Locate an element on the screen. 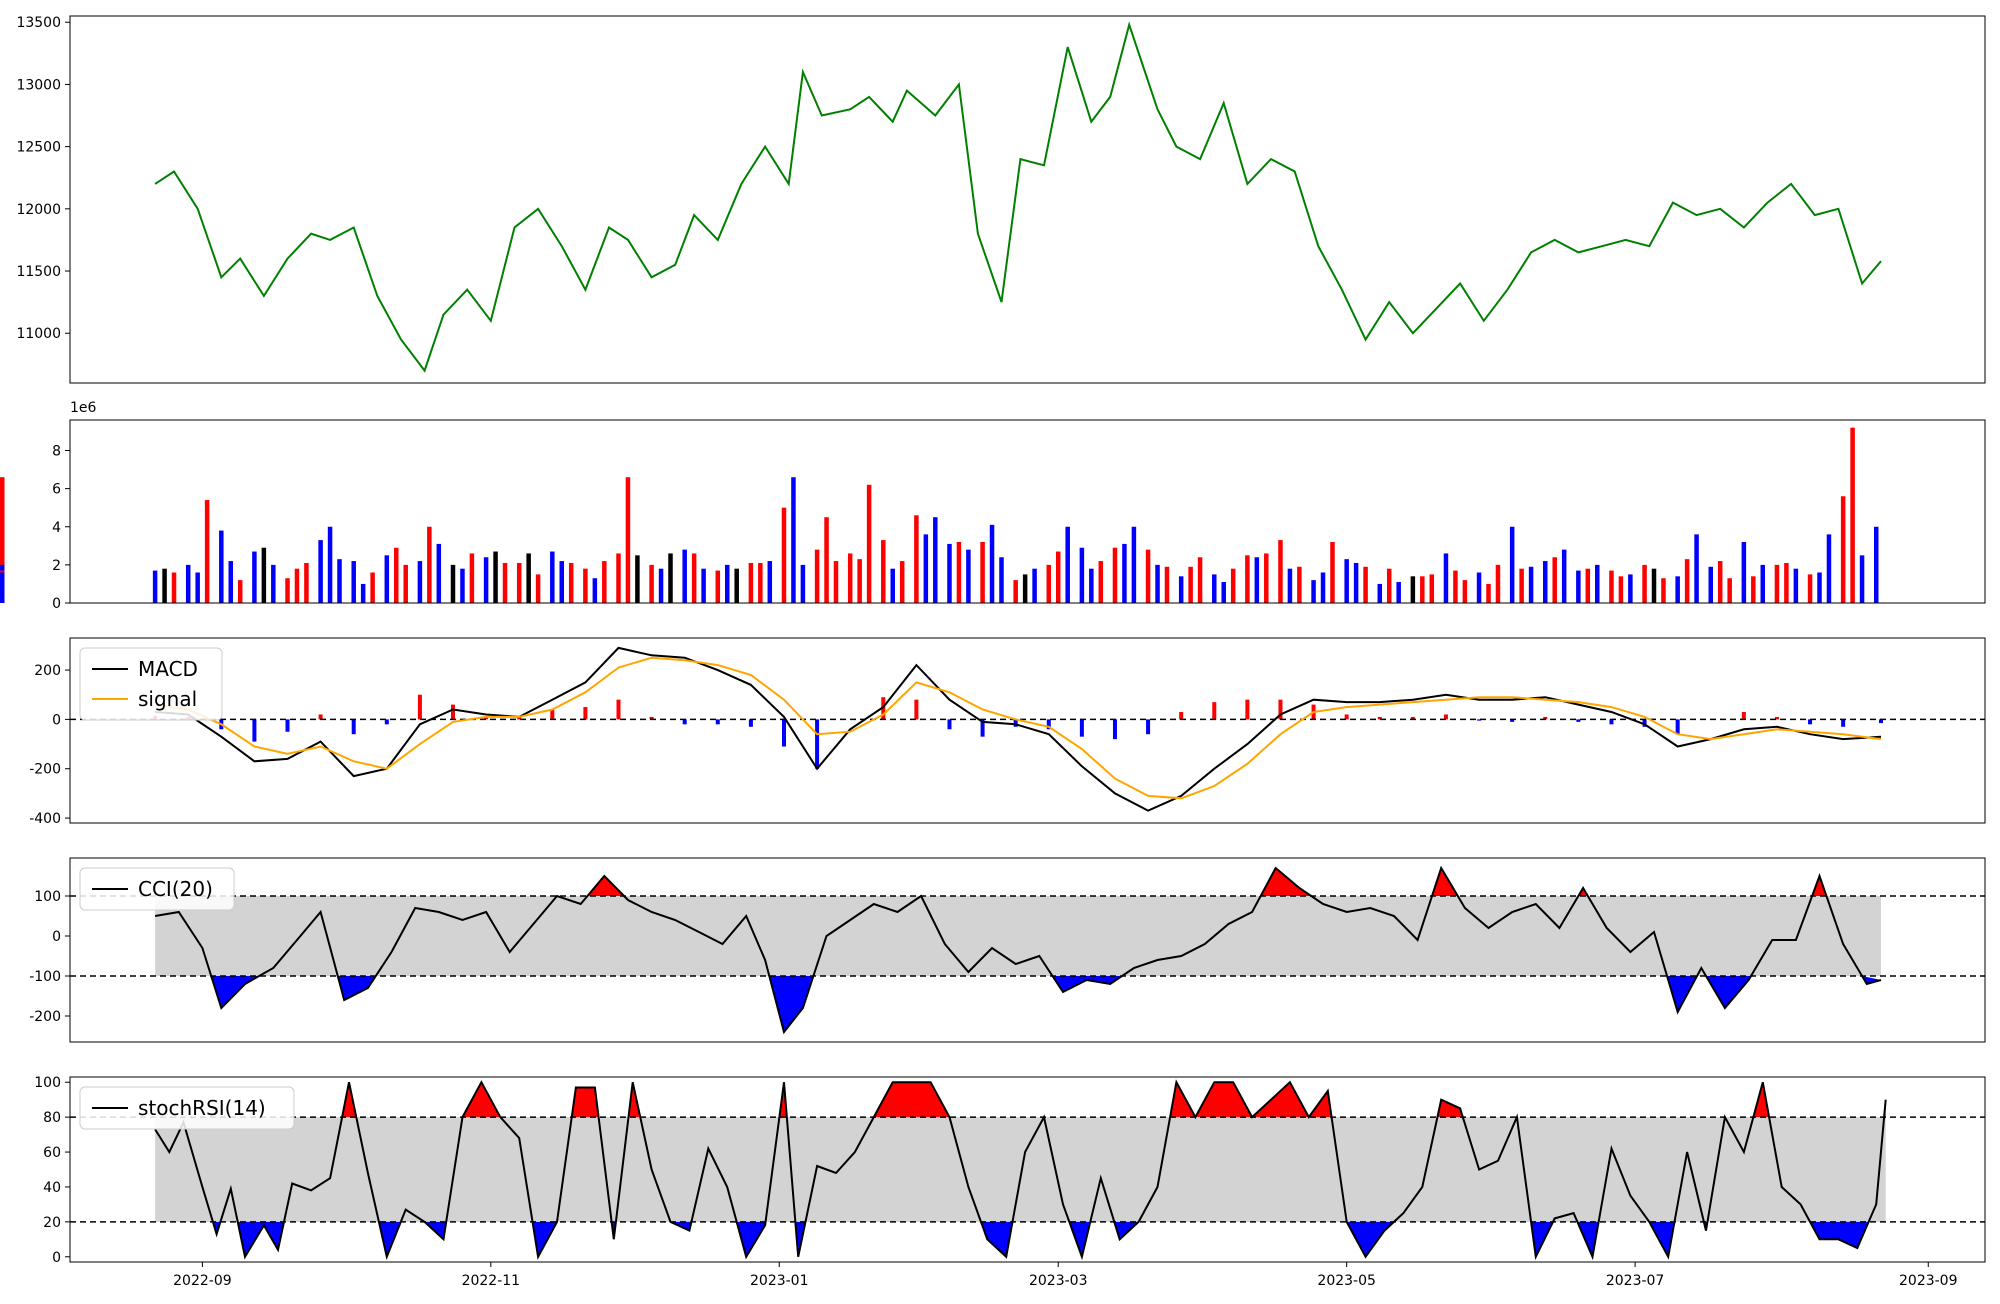 The image size is (2000, 1304). x-tick-label: 2023-05 is located at coordinates (1346, 1281).